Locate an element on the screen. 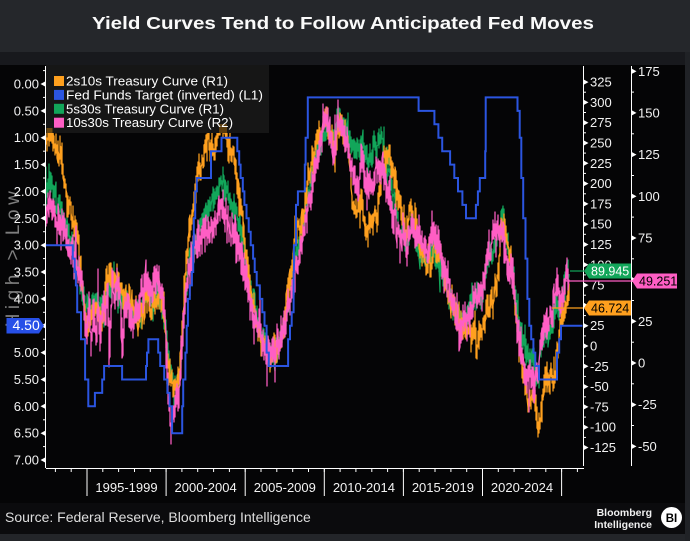 The width and height of the screenshot is (690, 541). svg-text: 0.50 is located at coordinates (26, 110).